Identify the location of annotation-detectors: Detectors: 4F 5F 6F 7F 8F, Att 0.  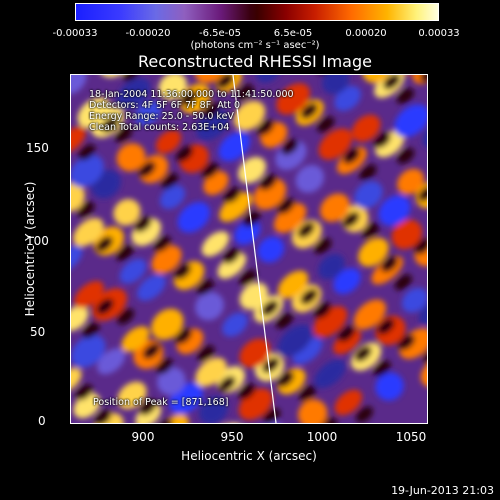
(165, 105).